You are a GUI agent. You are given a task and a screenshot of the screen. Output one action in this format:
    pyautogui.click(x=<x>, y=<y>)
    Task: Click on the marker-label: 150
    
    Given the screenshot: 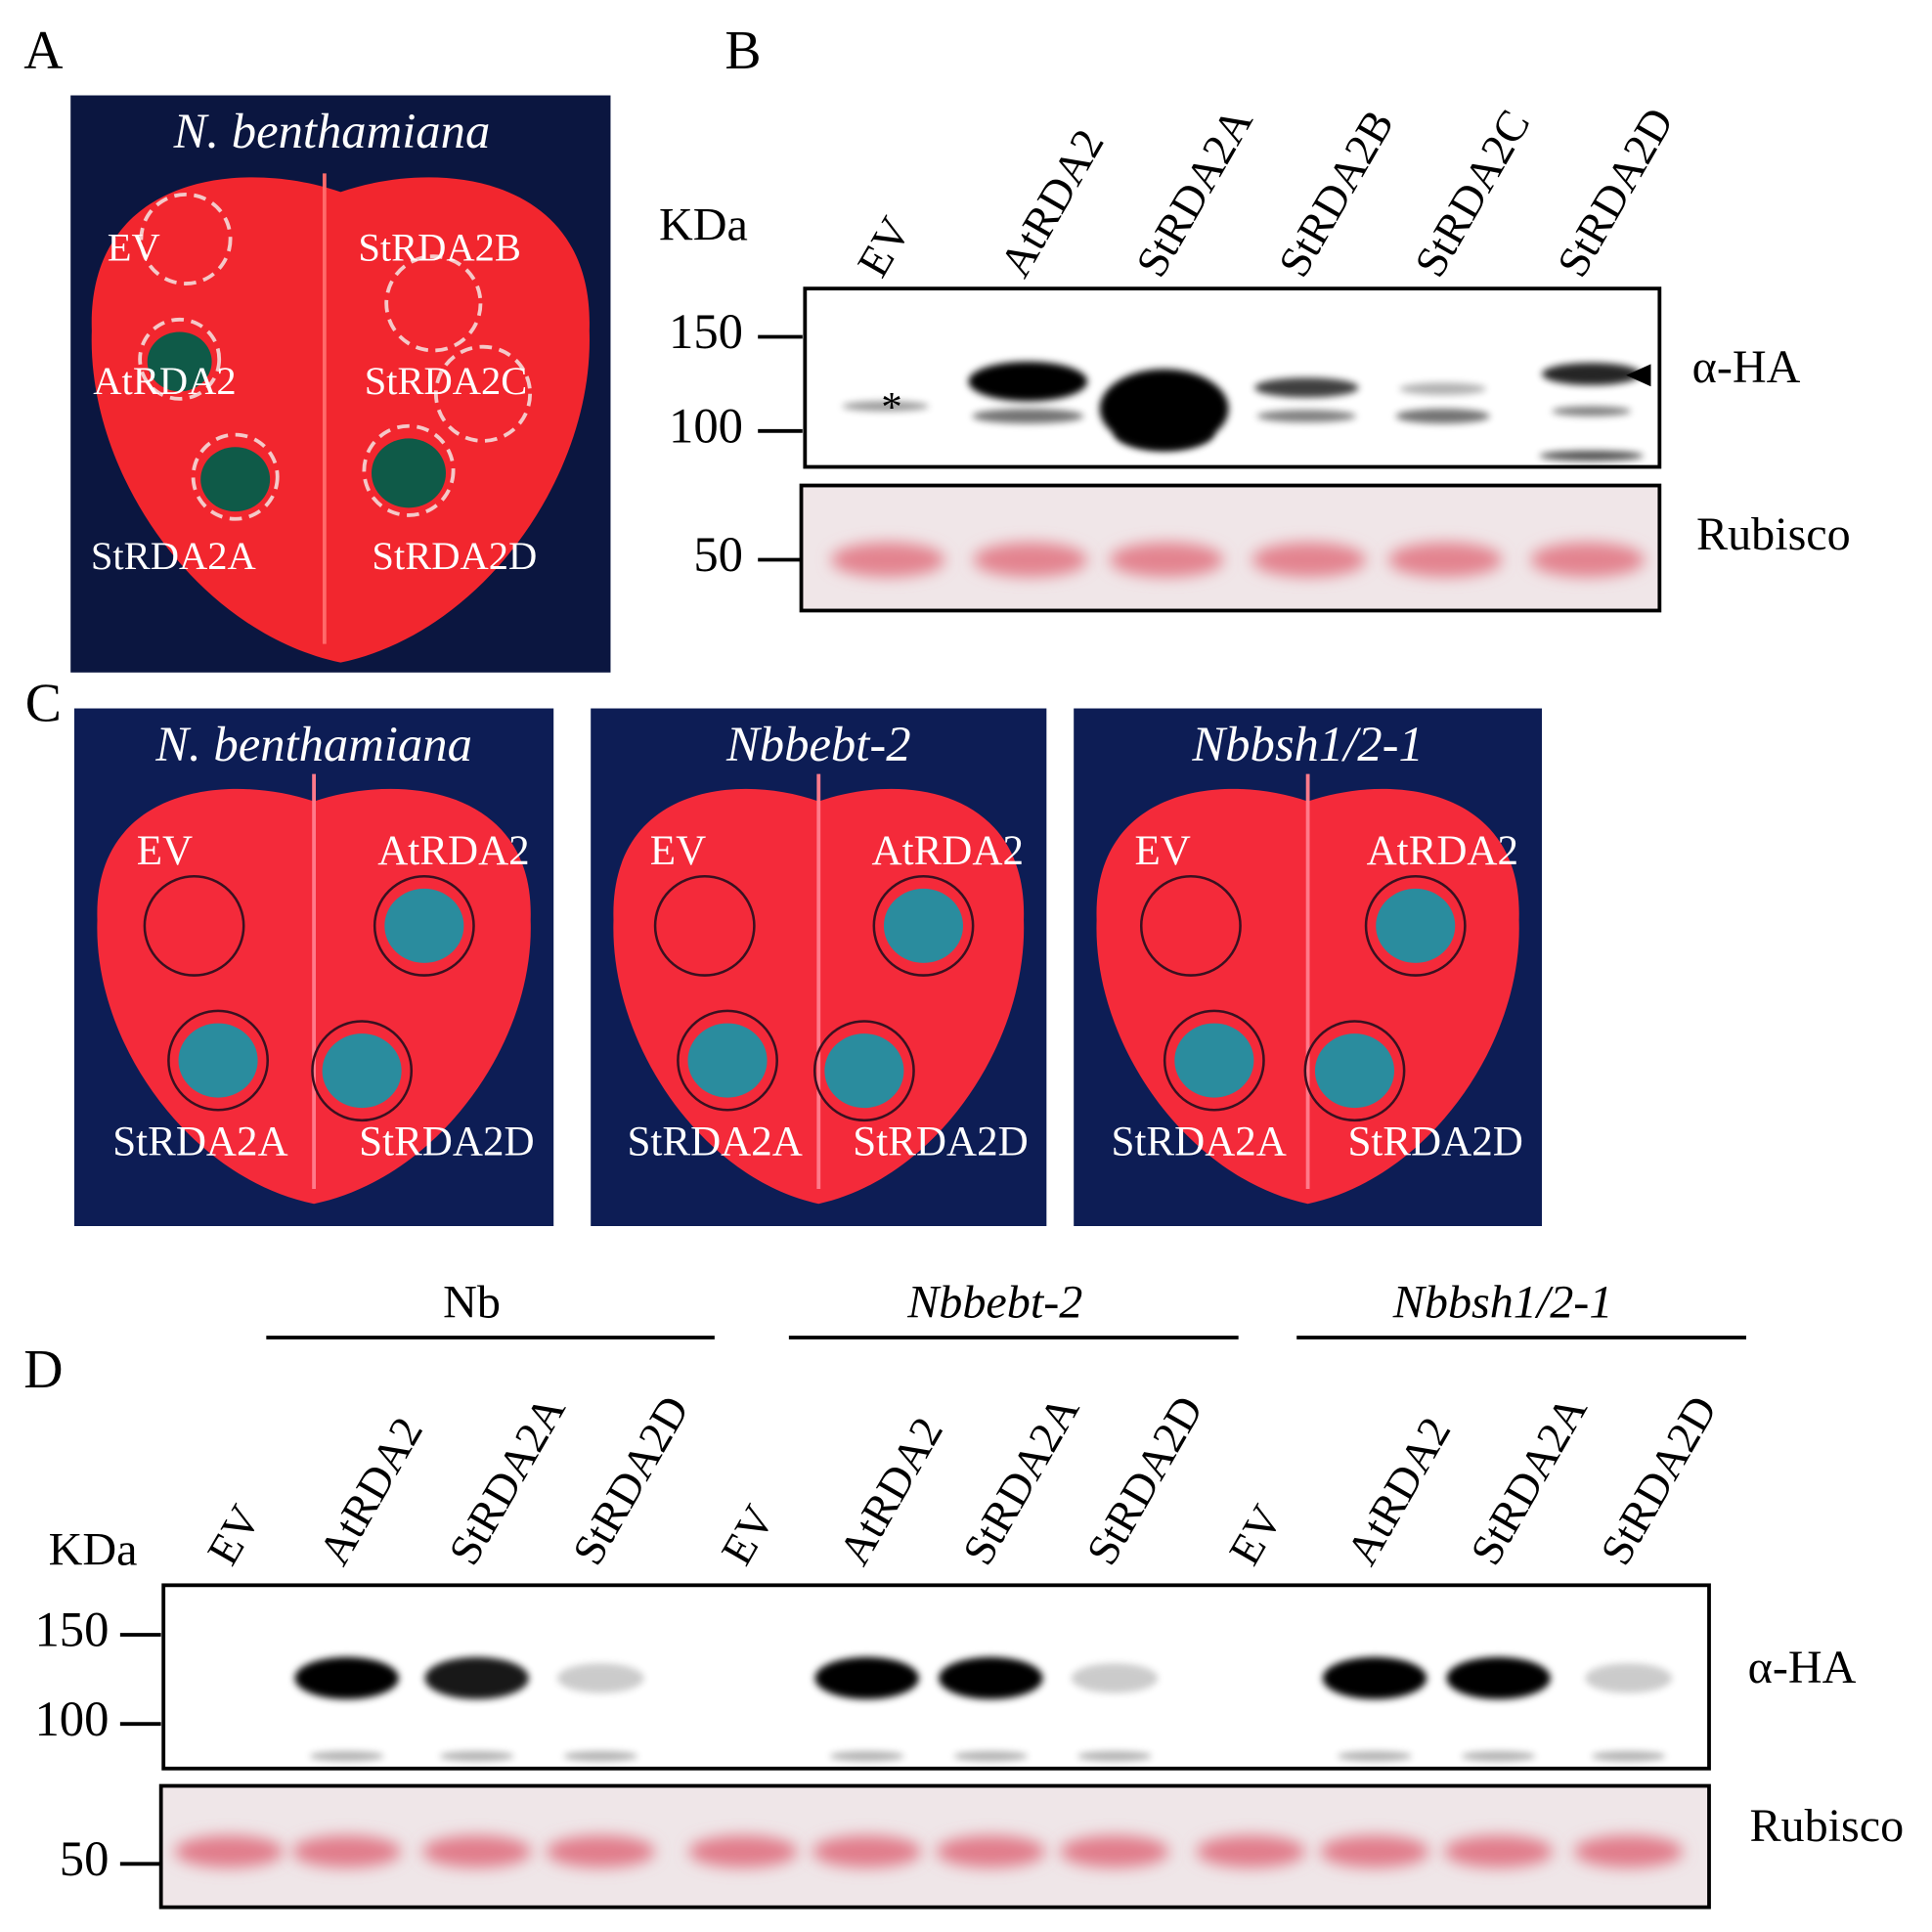 What is the action you would take?
    pyautogui.click(x=71, y=1630)
    